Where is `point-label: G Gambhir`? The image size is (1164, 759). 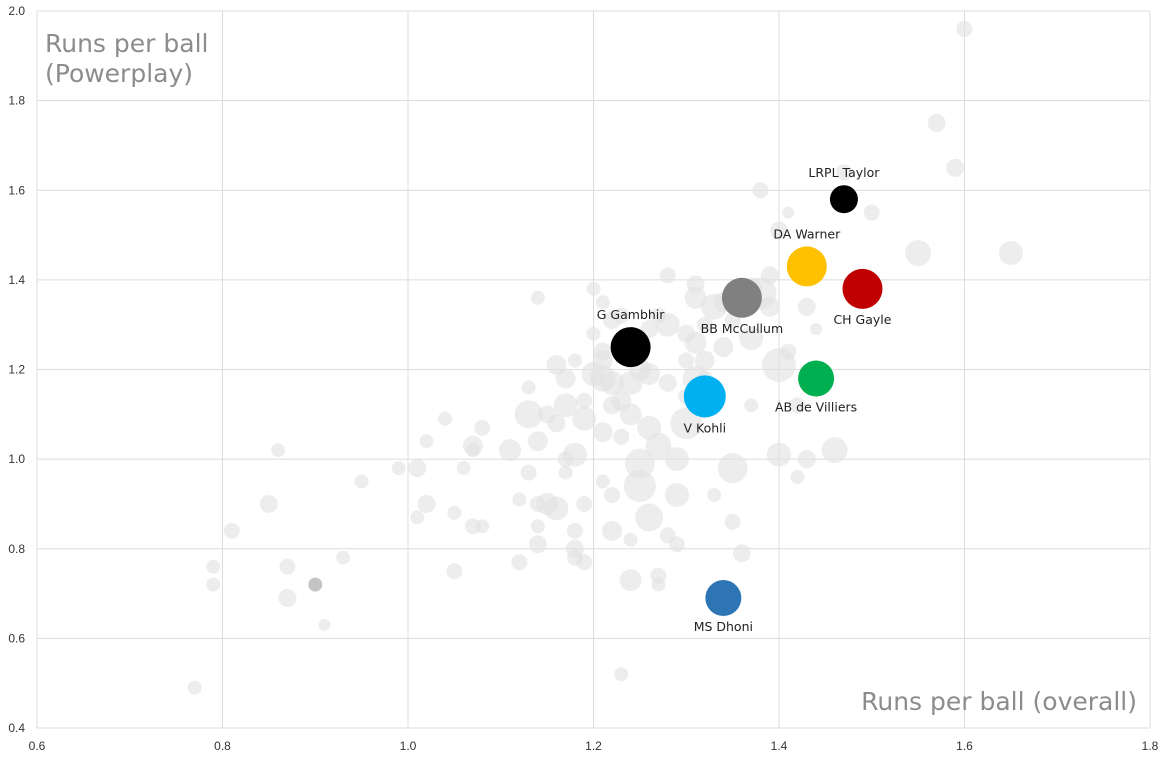 point-label: G Gambhir is located at coordinates (631, 314).